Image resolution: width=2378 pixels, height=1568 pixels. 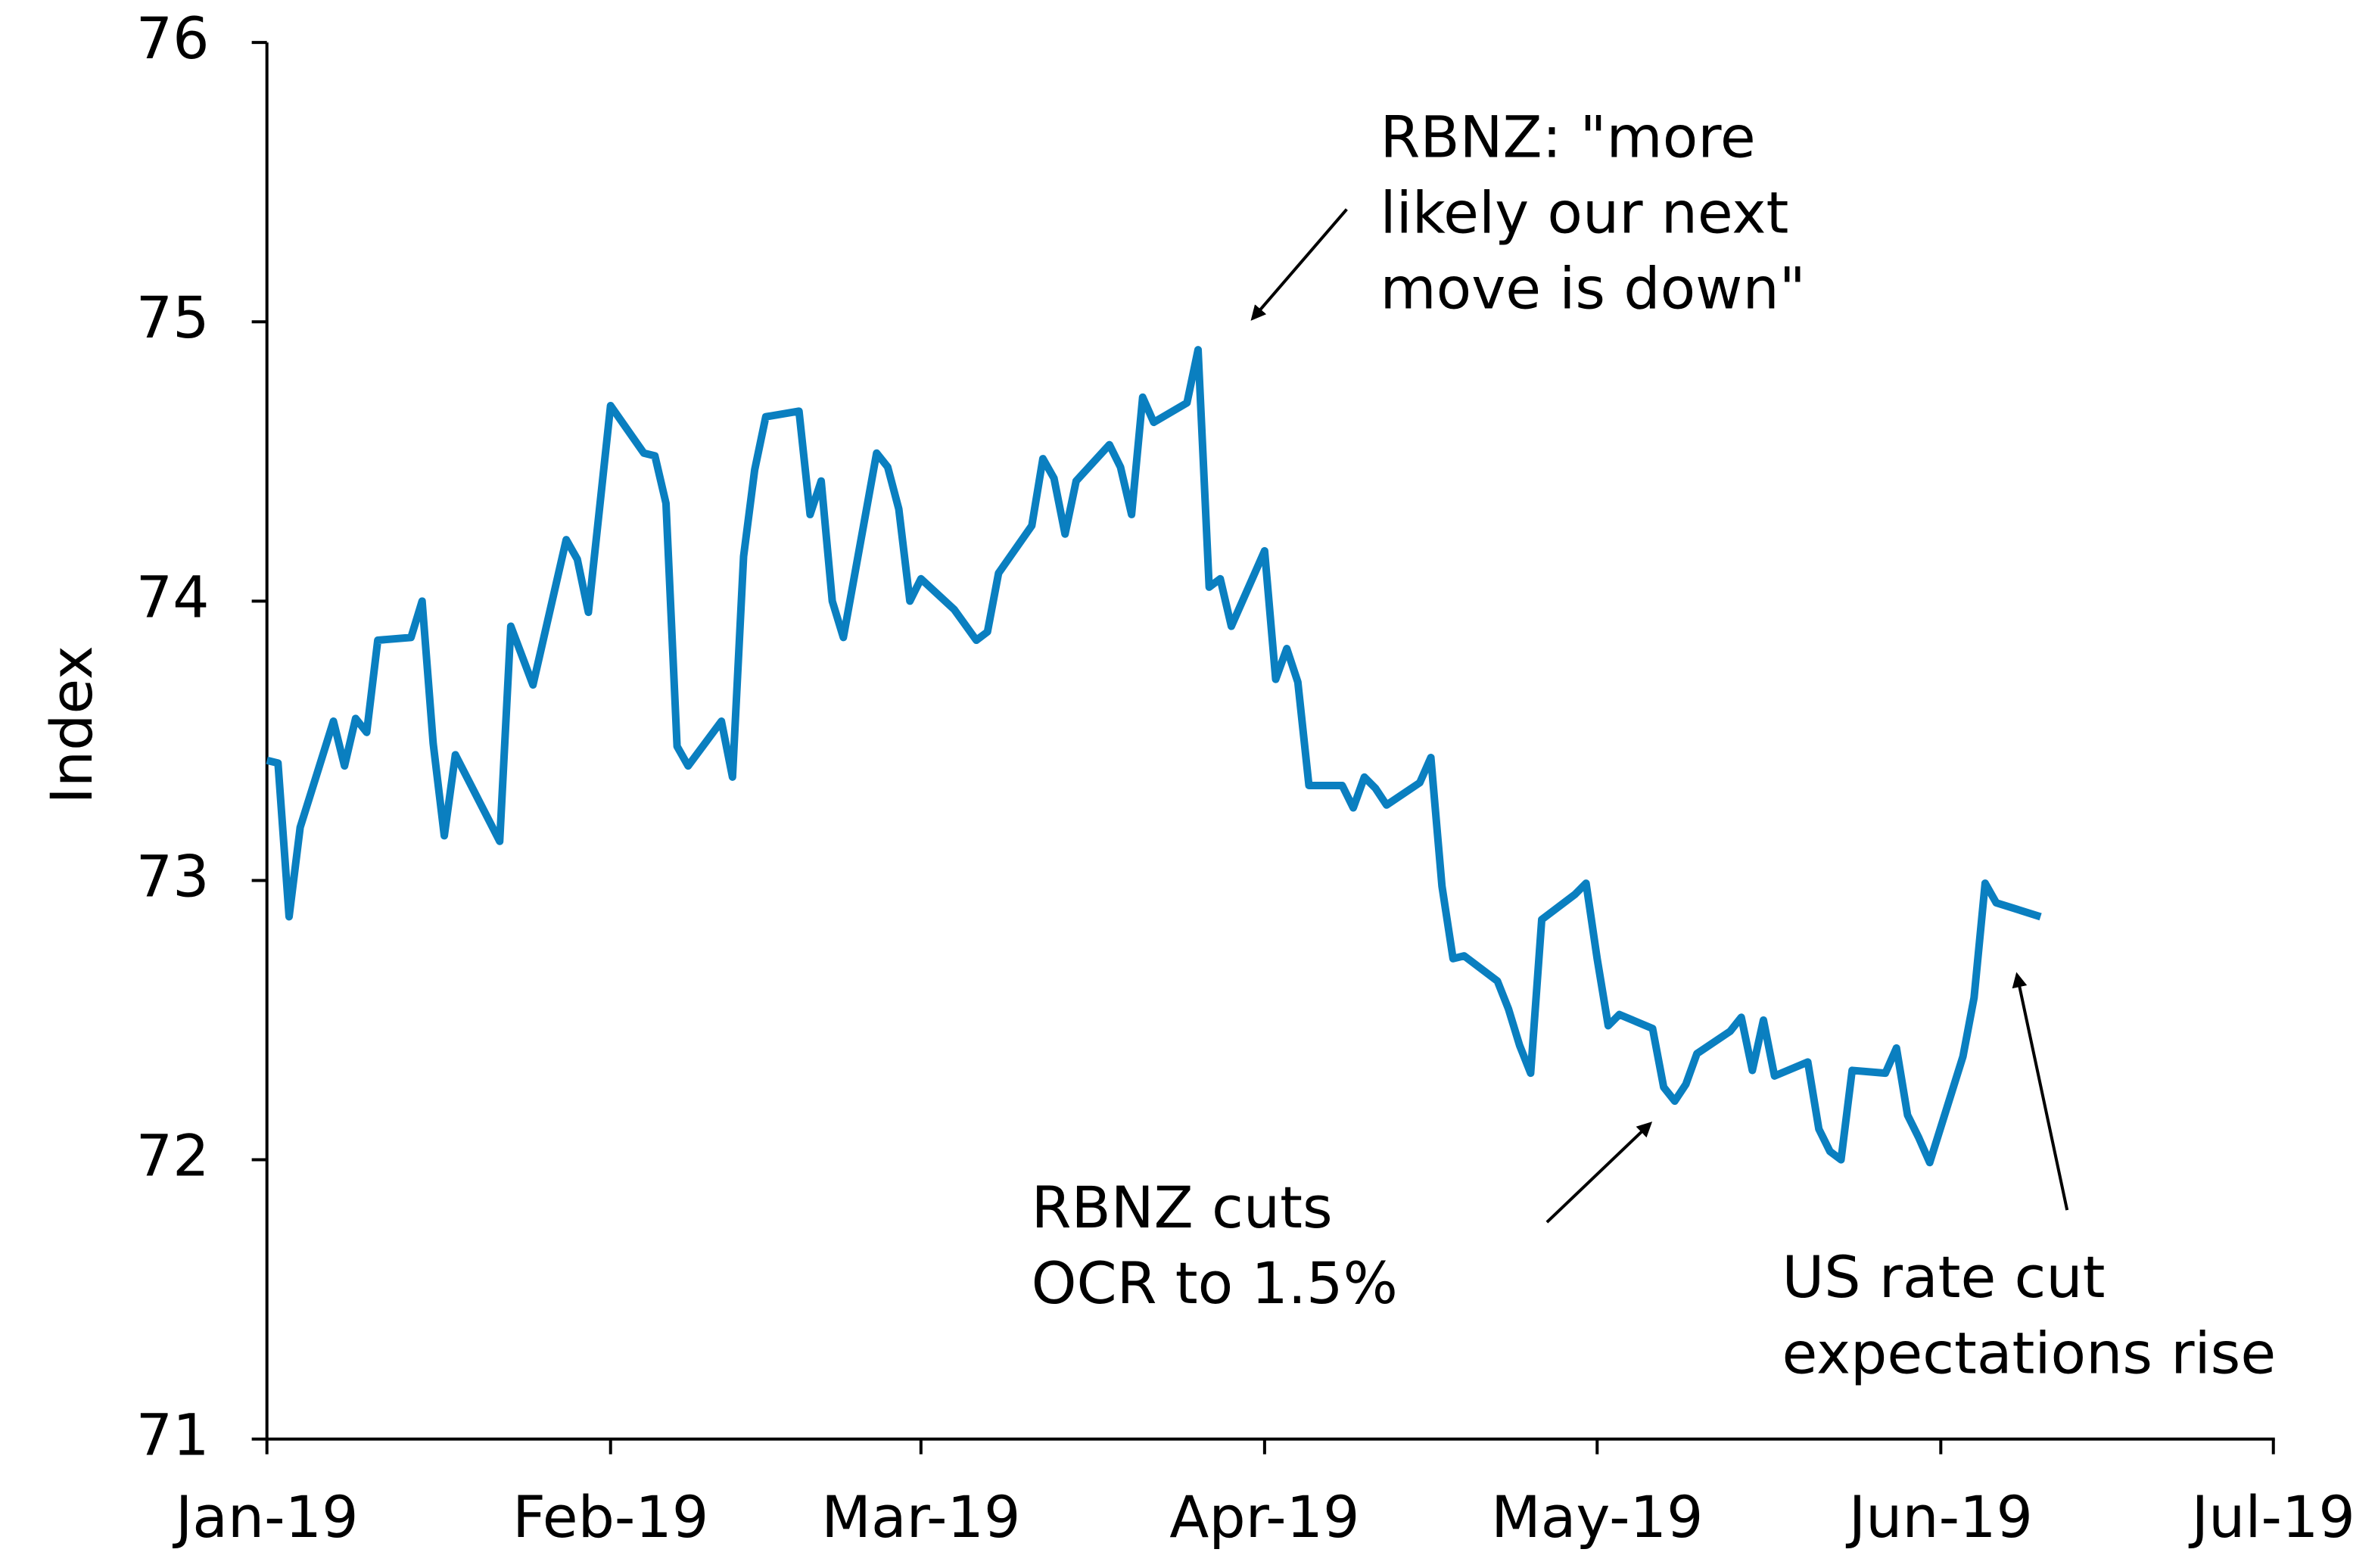 What do you see at coordinates (71, 725) in the screenshot?
I see `y-axis-label: Index` at bounding box center [71, 725].